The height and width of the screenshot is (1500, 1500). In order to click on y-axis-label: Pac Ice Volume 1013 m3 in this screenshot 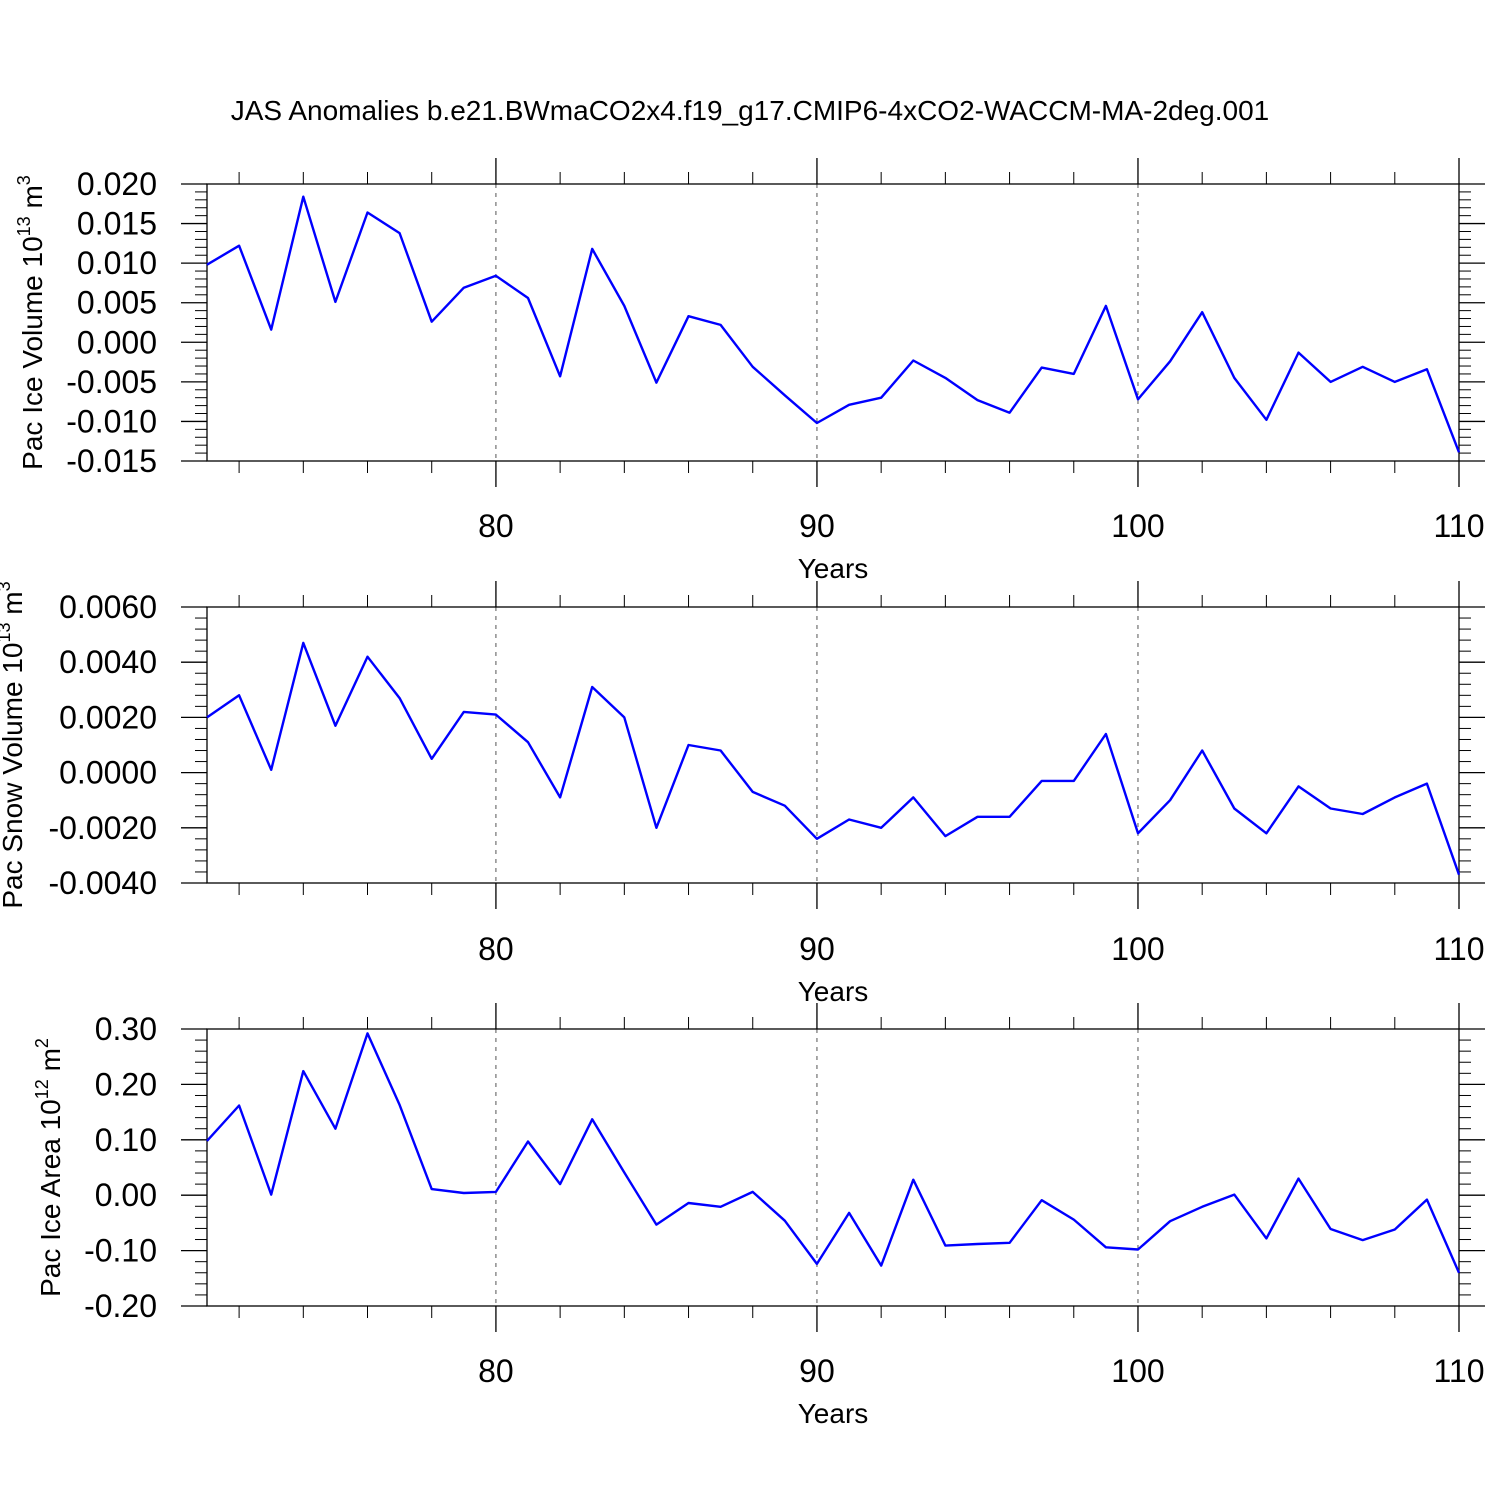, I will do `click(31, 322)`.